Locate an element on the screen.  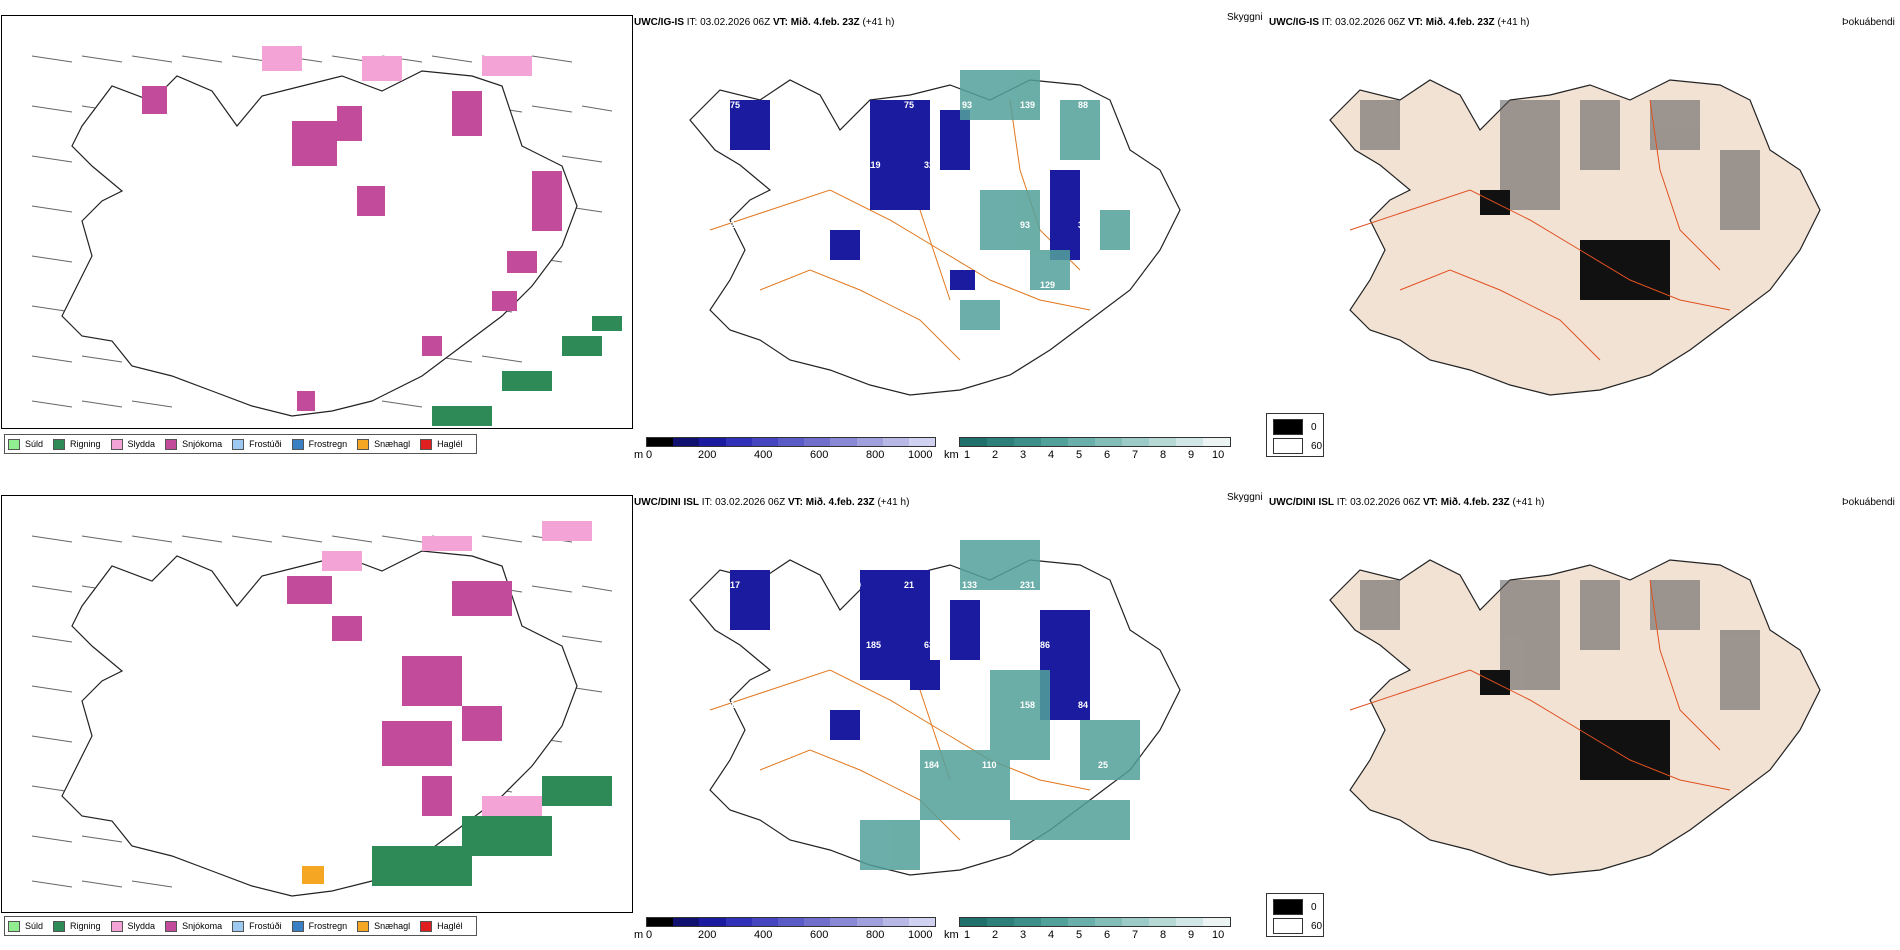
visibility-value-label: 60 is located at coordinates (987, 645).